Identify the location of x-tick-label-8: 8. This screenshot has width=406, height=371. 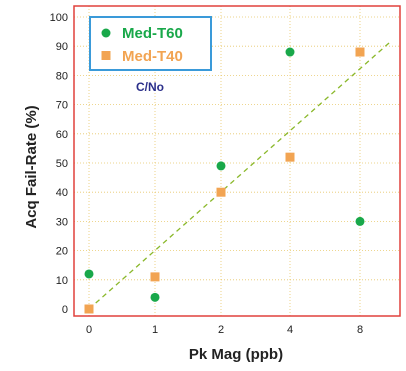
(360, 330).